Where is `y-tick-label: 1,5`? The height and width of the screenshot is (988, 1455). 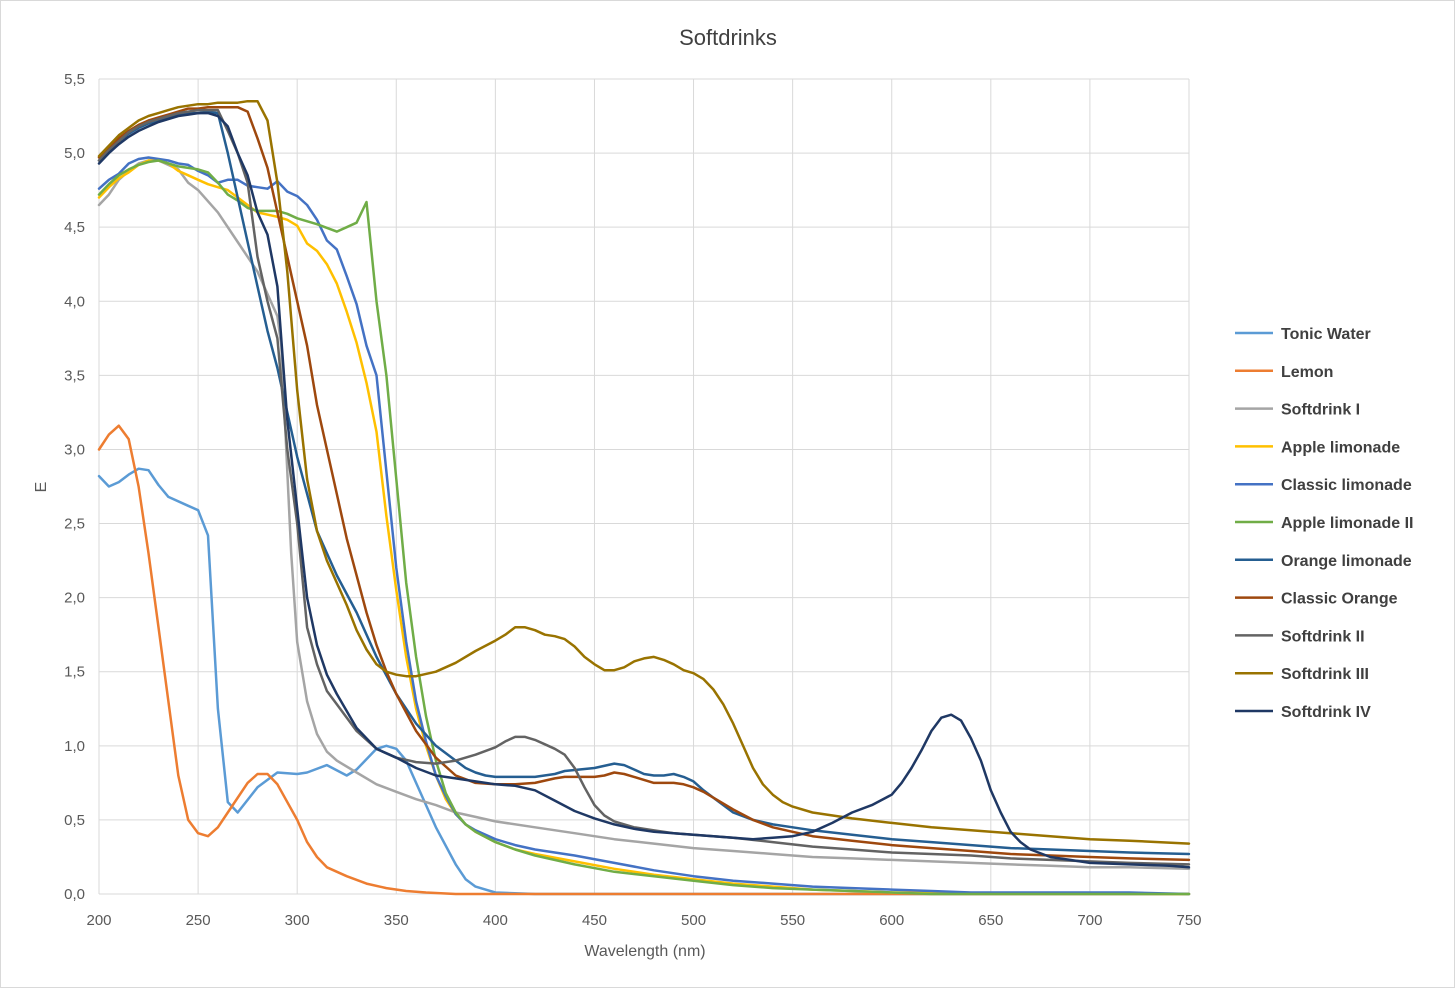 y-tick-label: 1,5 is located at coordinates (74, 672).